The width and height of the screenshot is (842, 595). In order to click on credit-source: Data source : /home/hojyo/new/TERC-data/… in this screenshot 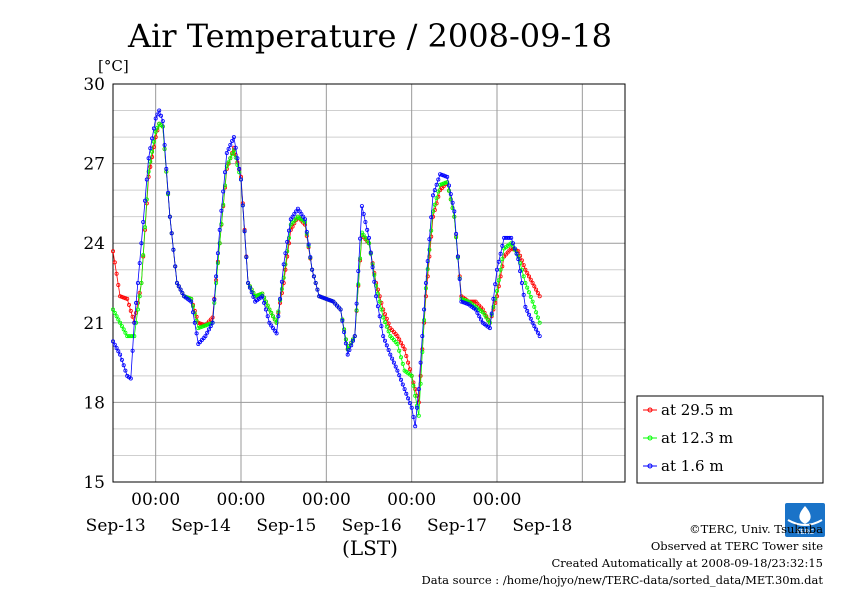, I will do `click(622, 580)`.